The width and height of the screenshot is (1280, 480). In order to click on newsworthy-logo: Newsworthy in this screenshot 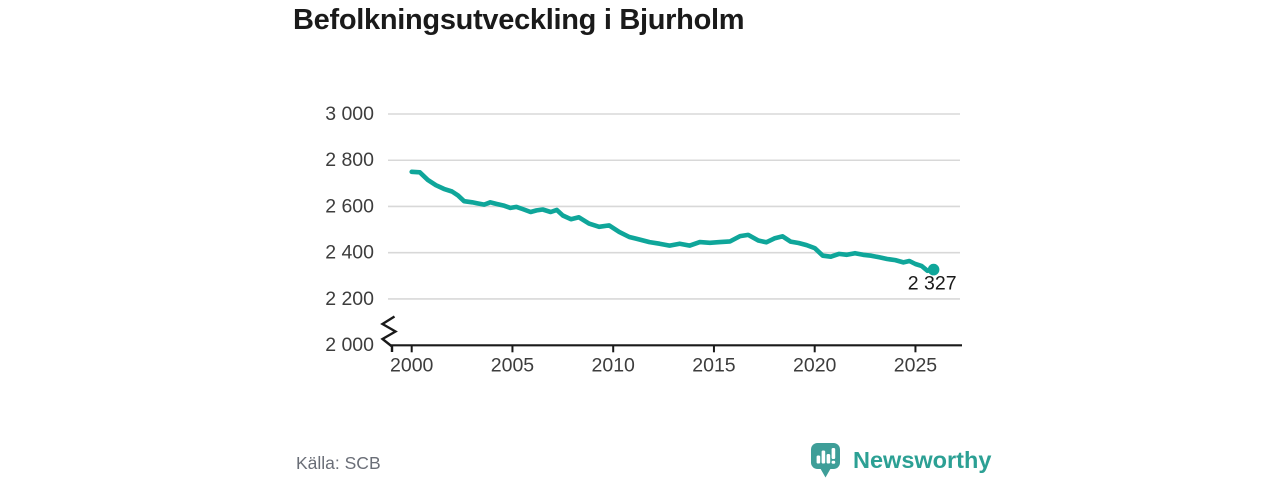, I will do `click(900, 460)`.